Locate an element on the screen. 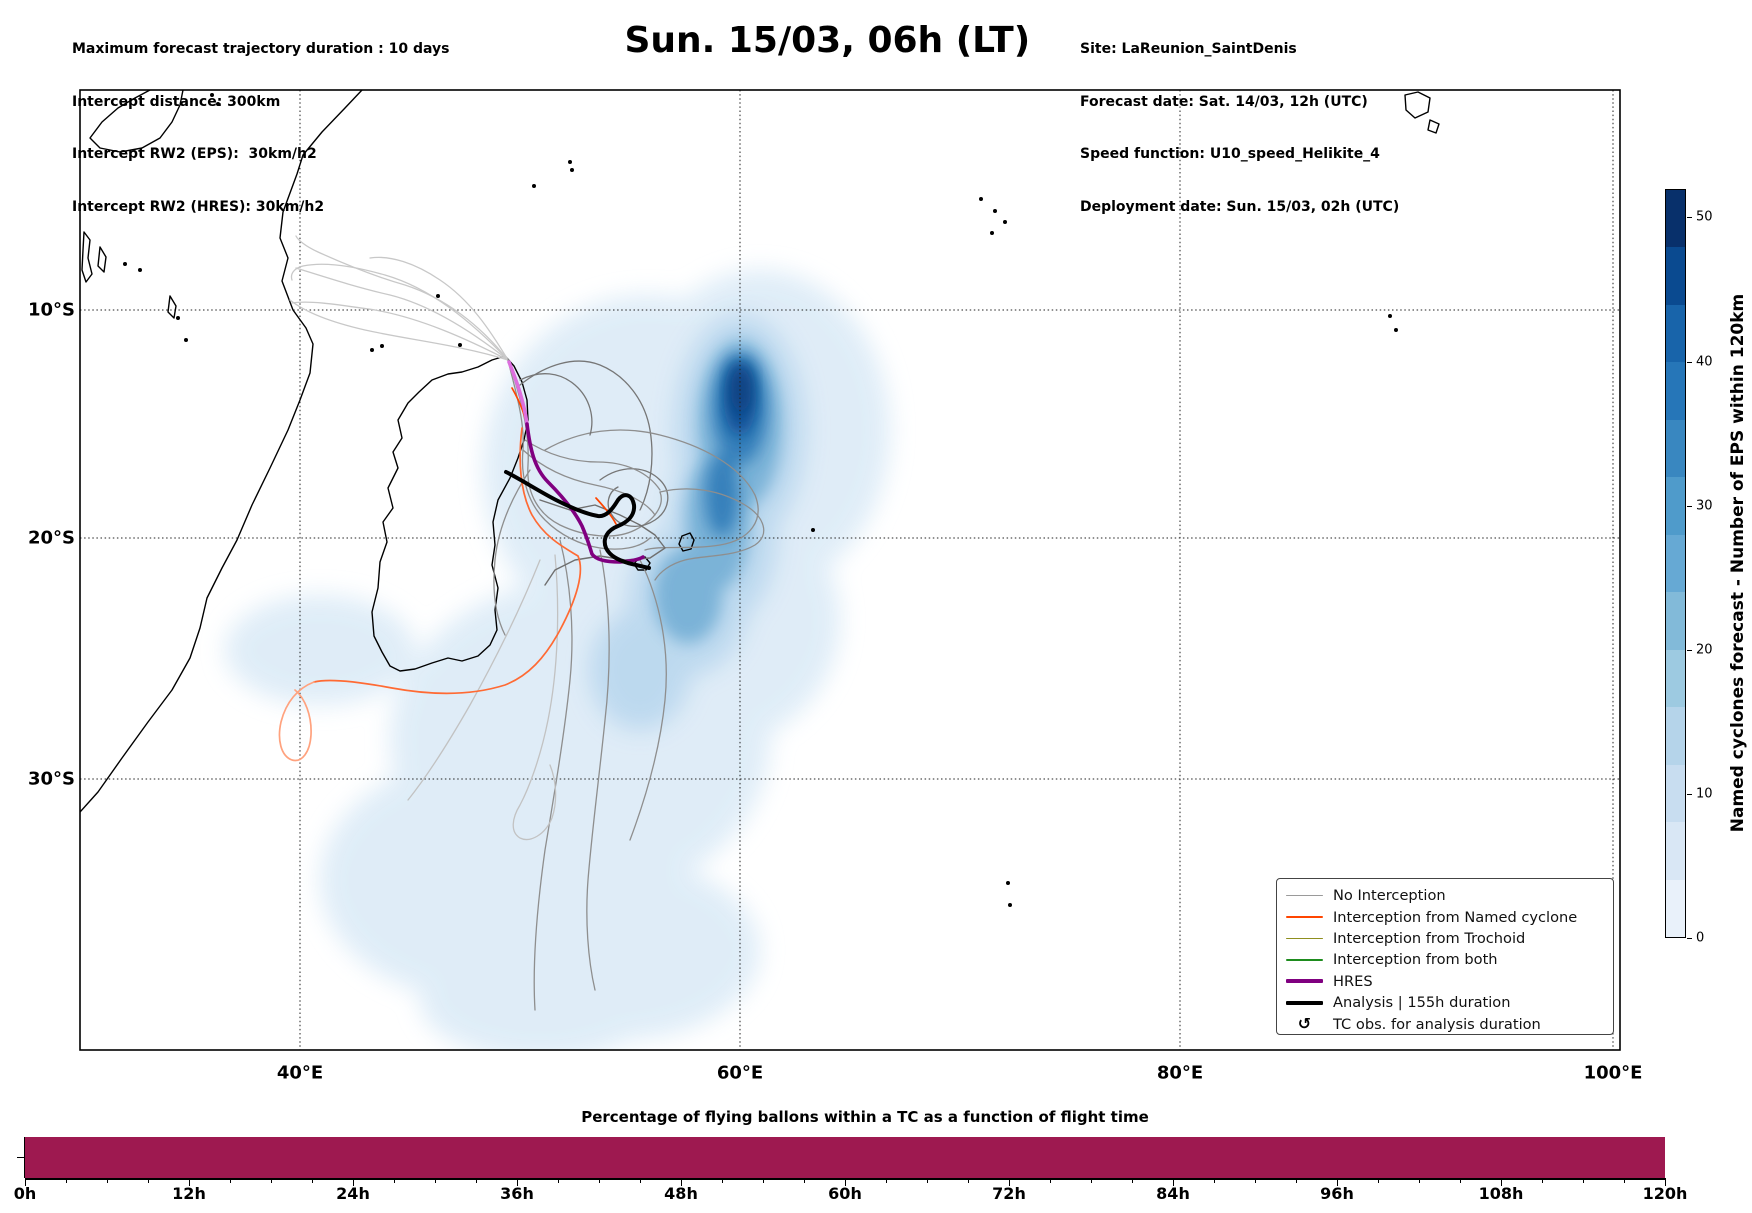  bar-tick-48h is located at coordinates (682, 1182).